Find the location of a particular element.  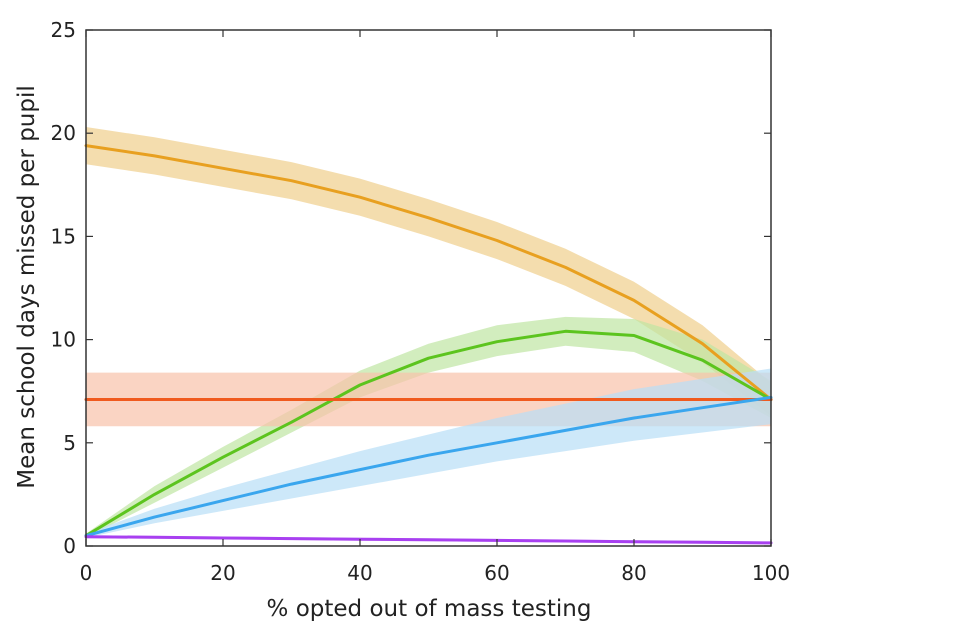

x-axis-title: % opted out of mass testing is located at coordinates (429, 609).